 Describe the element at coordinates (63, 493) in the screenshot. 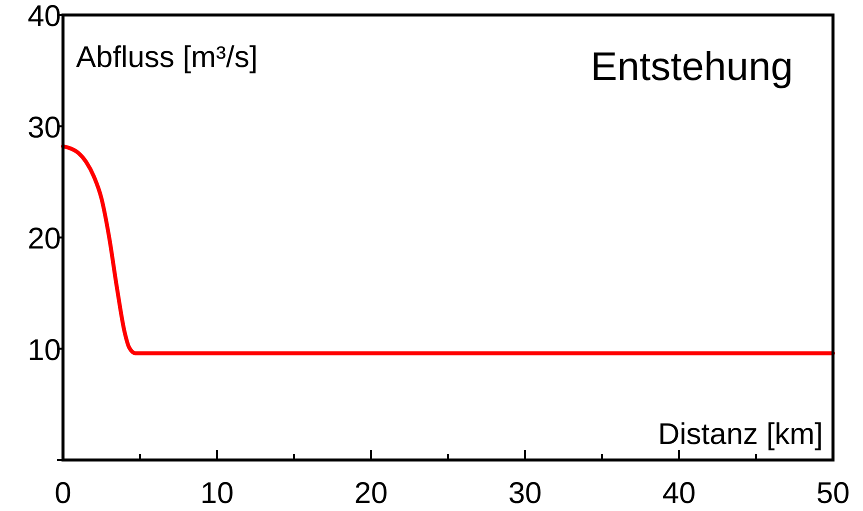

I see `x-tick-label: 0` at that location.